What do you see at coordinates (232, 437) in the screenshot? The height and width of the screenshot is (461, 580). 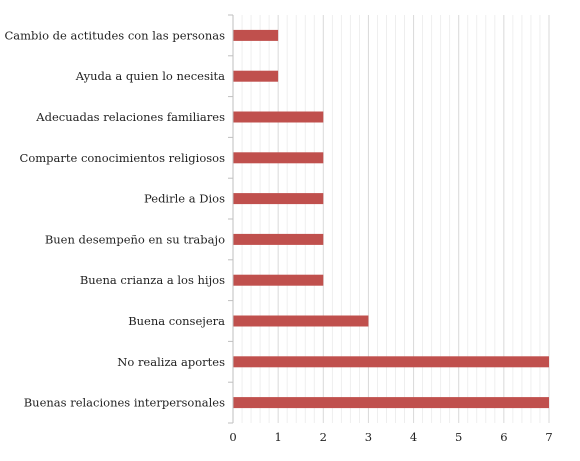 I see `x-tick-label: 0` at bounding box center [232, 437].